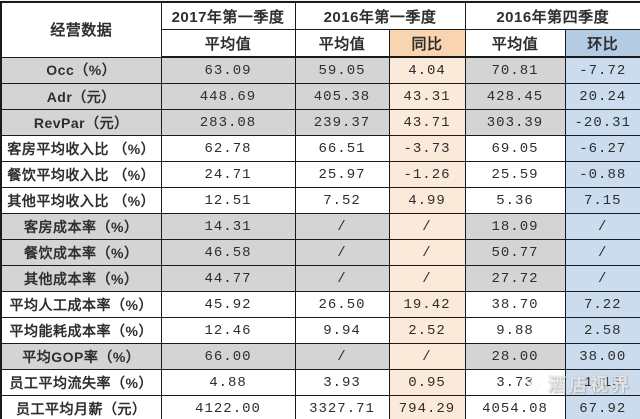 The height and width of the screenshot is (419, 640). Describe the element at coordinates (81, 29) in the screenshot. I see `corner-header-cell: 经营数据` at that location.